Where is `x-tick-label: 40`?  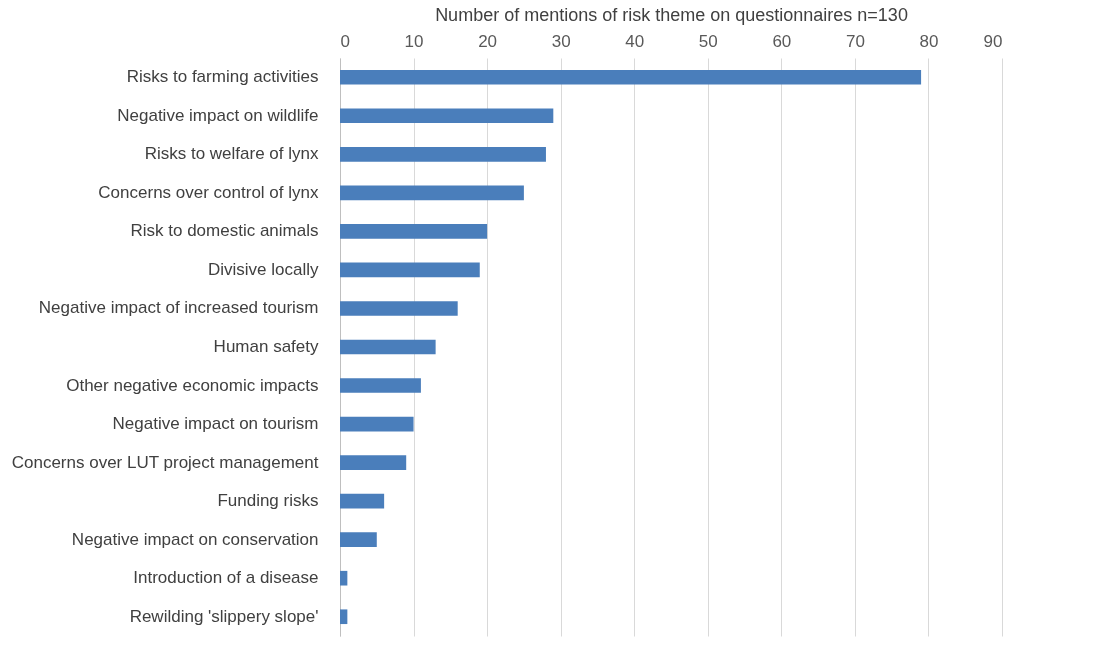 x-tick-label: 40 is located at coordinates (635, 41).